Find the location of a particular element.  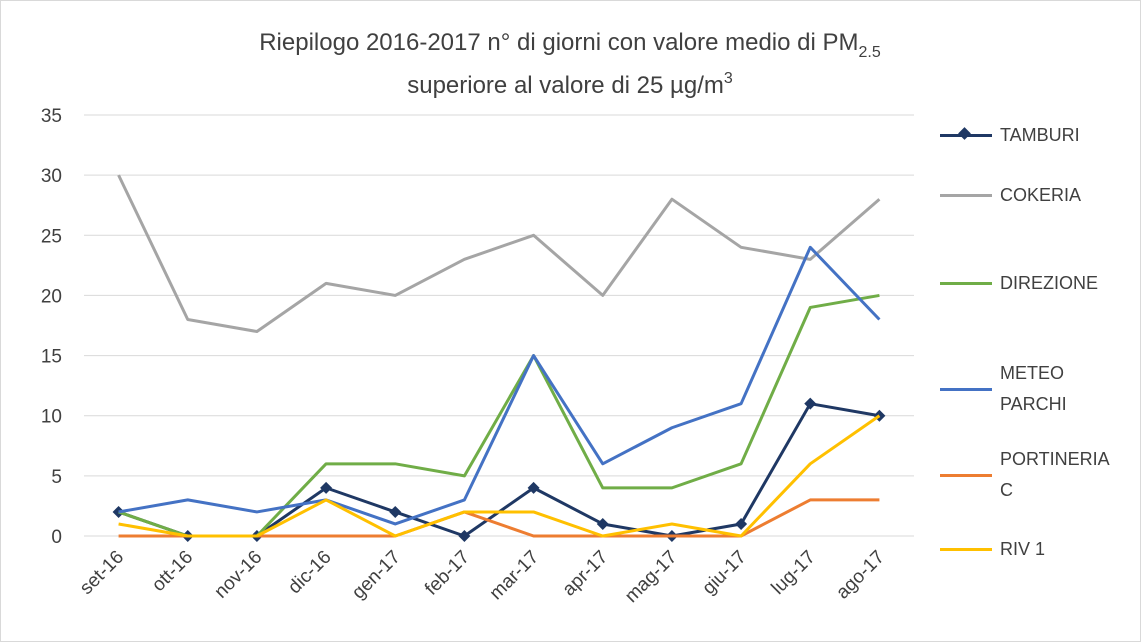

y-tick-label: 10 is located at coordinates (51, 417).